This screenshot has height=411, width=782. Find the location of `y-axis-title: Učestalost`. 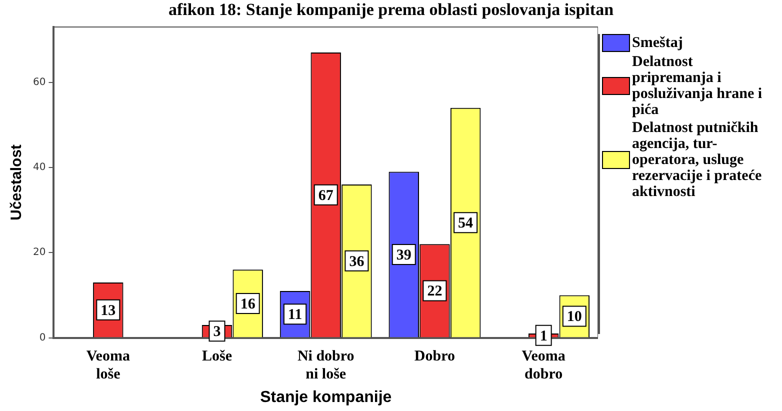

y-axis-title: Učestalost is located at coordinates (17, 182).